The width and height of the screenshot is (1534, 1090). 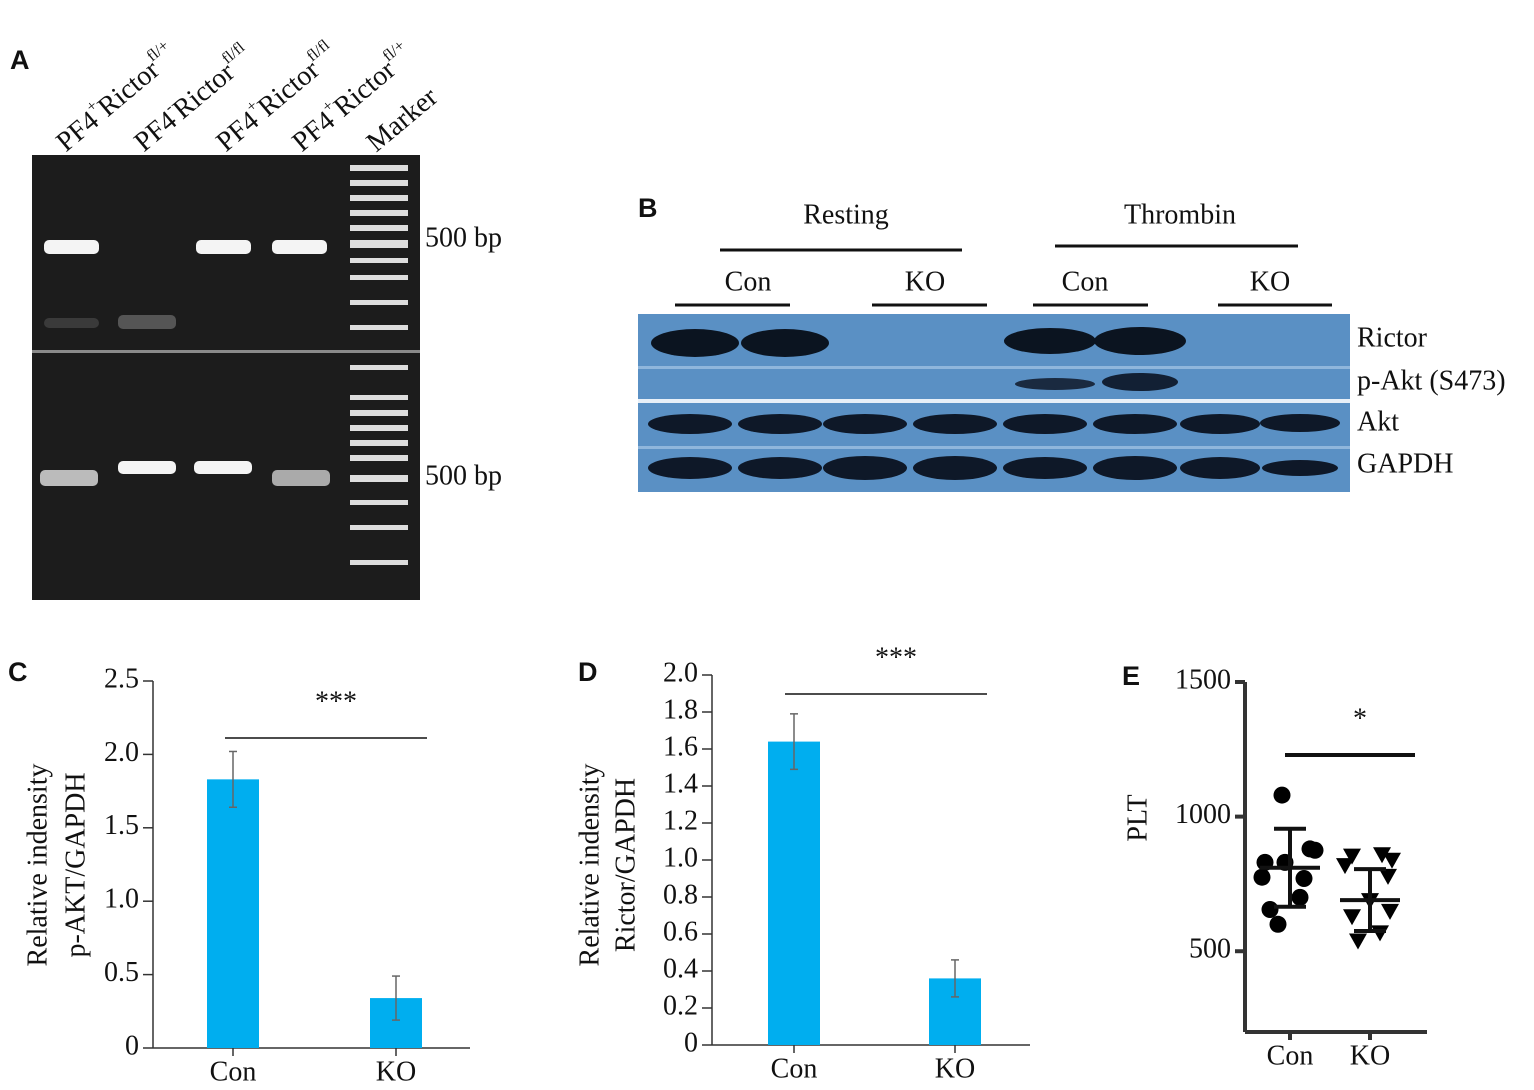 I want to click on row-label: GAPDH, so click(x=1405, y=463).